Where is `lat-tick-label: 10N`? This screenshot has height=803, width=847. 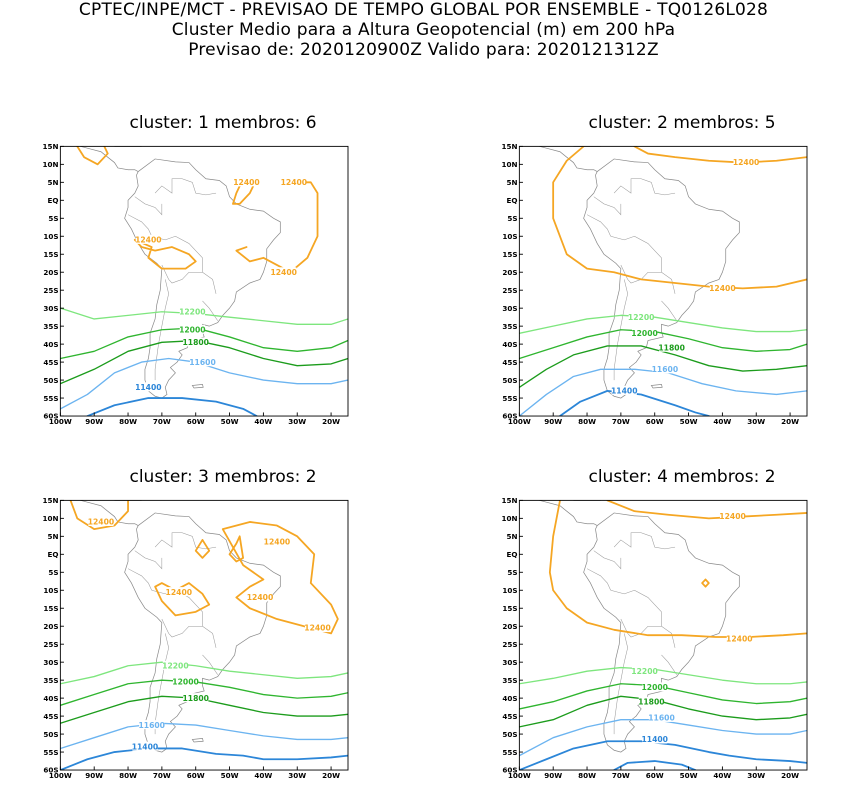
lat-tick-label: 10N is located at coordinates (510, 164).